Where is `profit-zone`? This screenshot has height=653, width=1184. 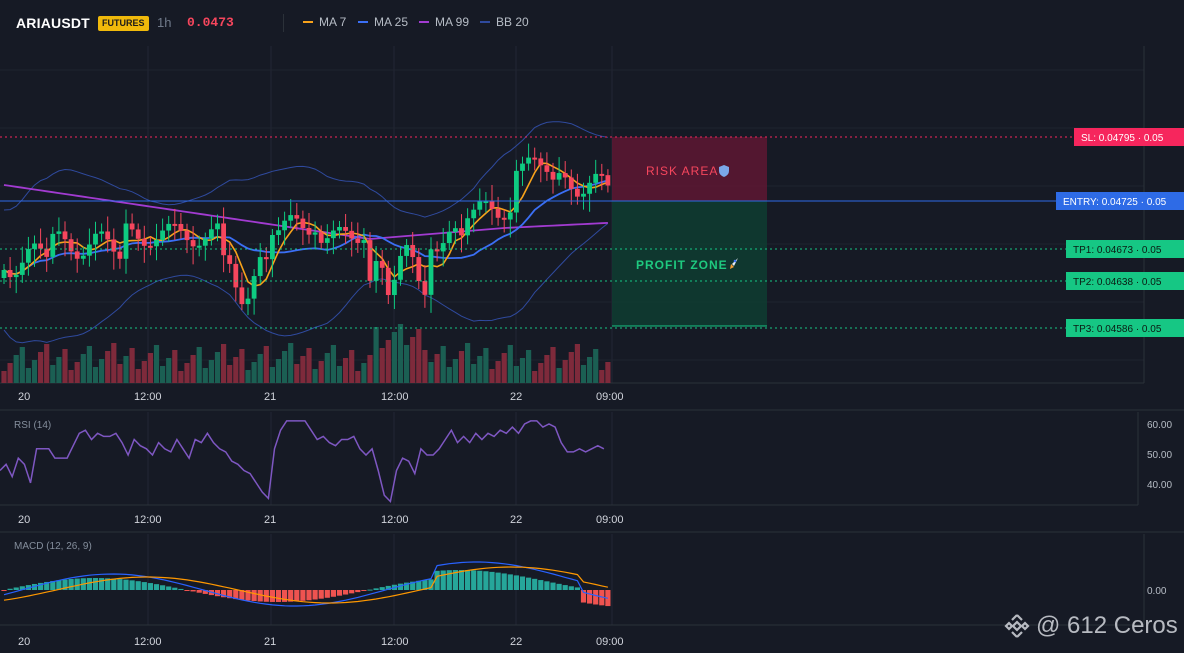 profit-zone is located at coordinates (689, 263).